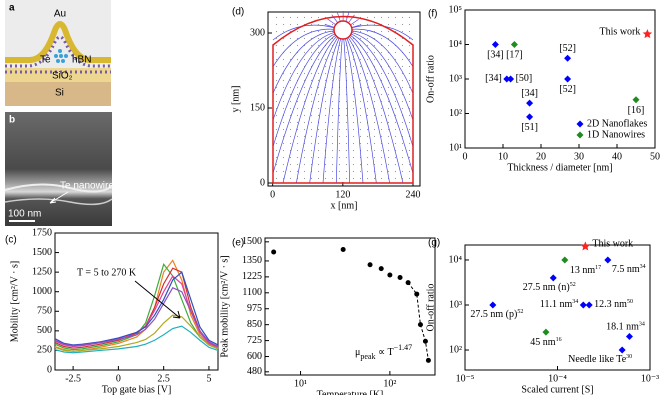 The height and width of the screenshot is (395, 664). Describe the element at coordinates (432, 14) in the screenshot. I see `panel-label: (f)` at that location.